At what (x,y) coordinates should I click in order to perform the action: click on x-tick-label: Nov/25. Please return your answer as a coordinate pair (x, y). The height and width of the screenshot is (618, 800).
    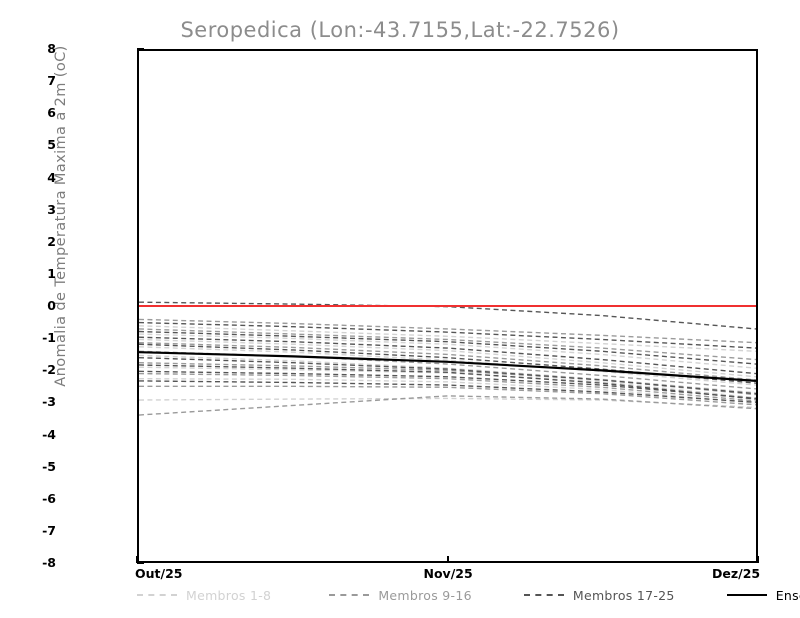
    Looking at the image, I should click on (448, 573).